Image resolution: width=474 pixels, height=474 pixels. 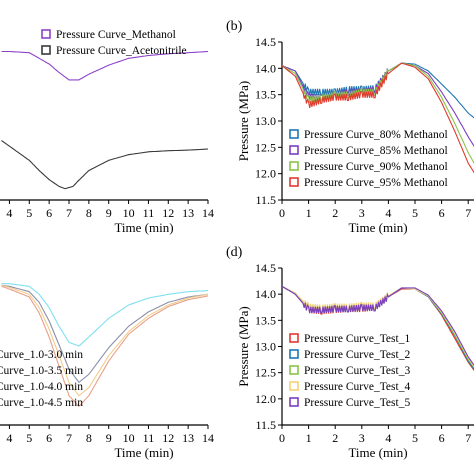 What do you see at coordinates (116, 35) in the screenshot?
I see `legend-entry: Pressure Curve_Methanol` at bounding box center [116, 35].